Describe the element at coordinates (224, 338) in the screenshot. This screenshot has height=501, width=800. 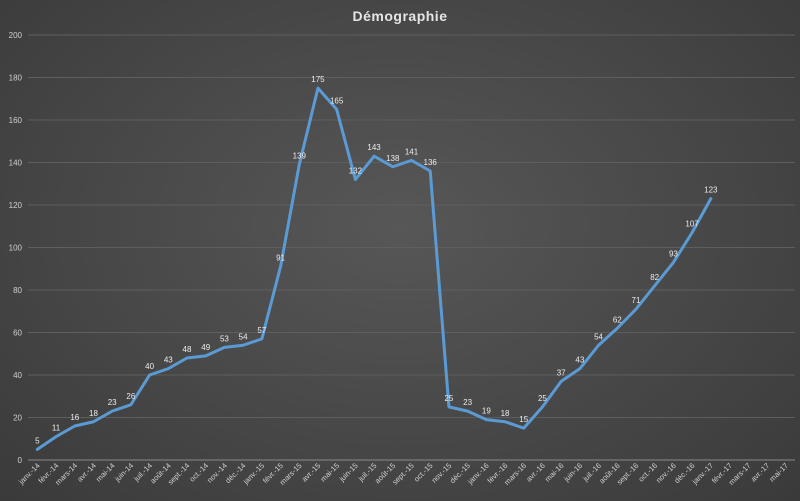
I see `data-label: 53` at that location.